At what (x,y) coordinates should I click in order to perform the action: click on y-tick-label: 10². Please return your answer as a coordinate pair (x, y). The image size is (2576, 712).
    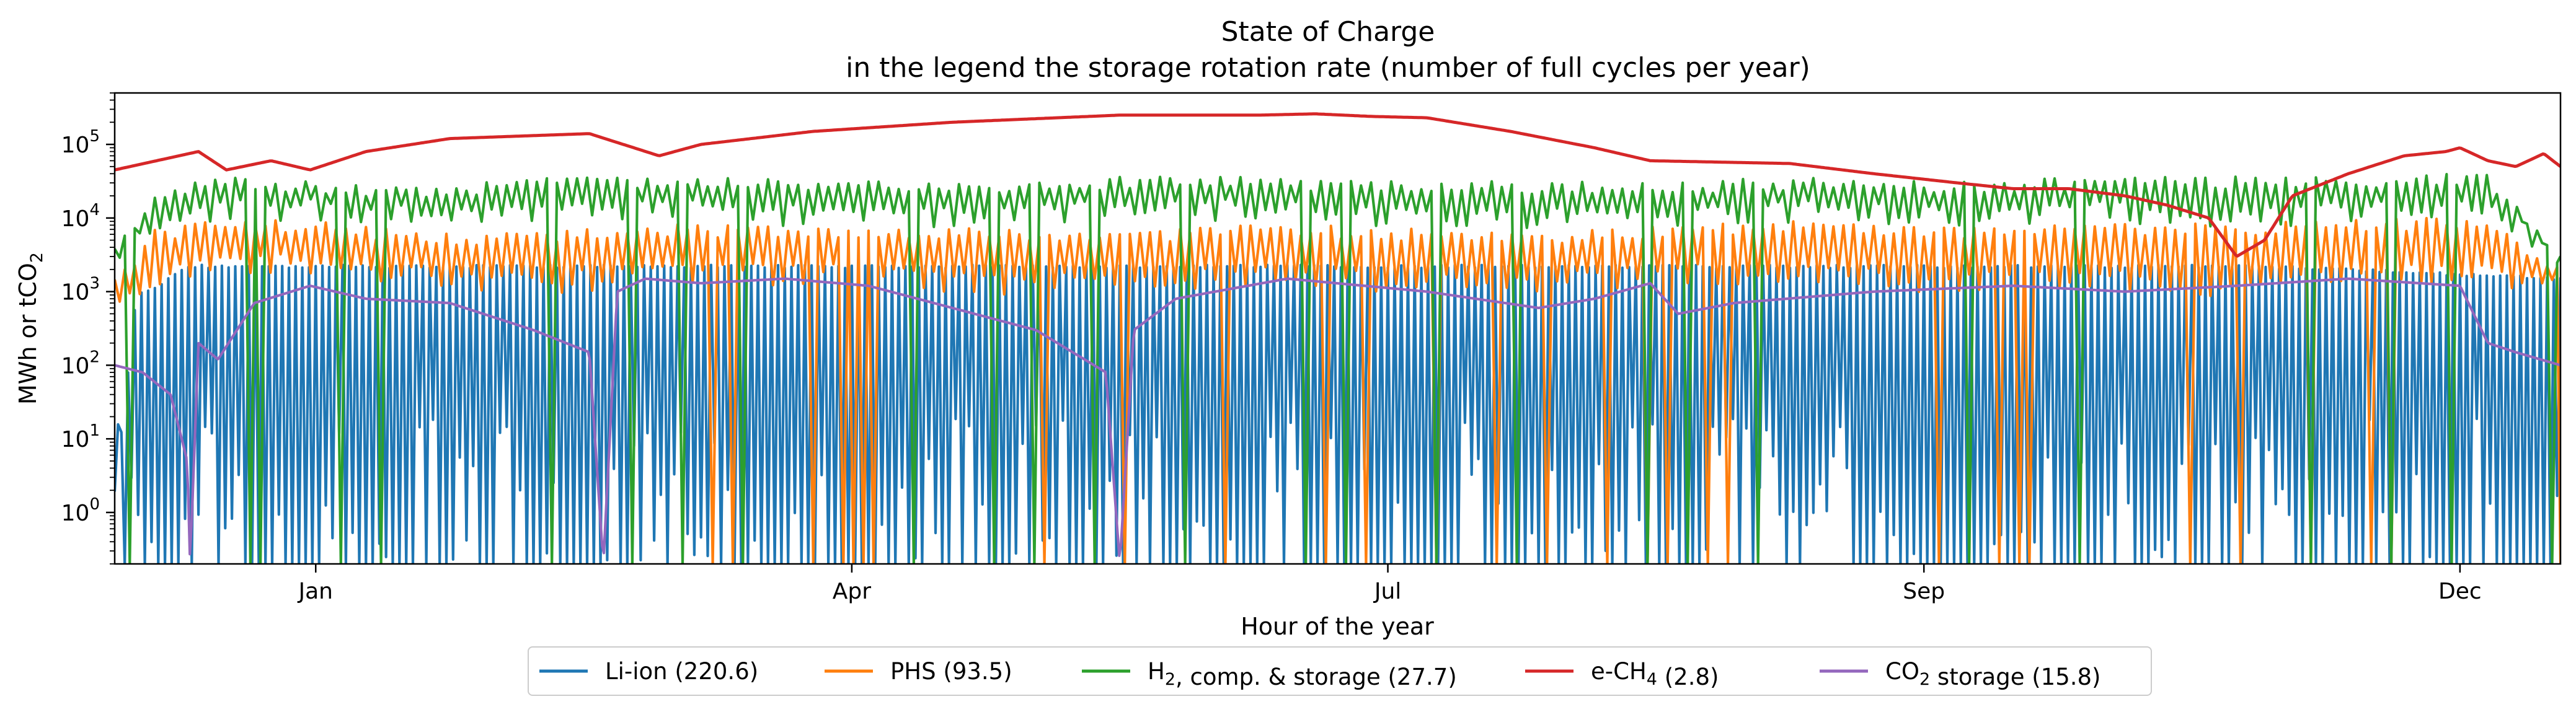
    Looking at the image, I should click on (80, 363).